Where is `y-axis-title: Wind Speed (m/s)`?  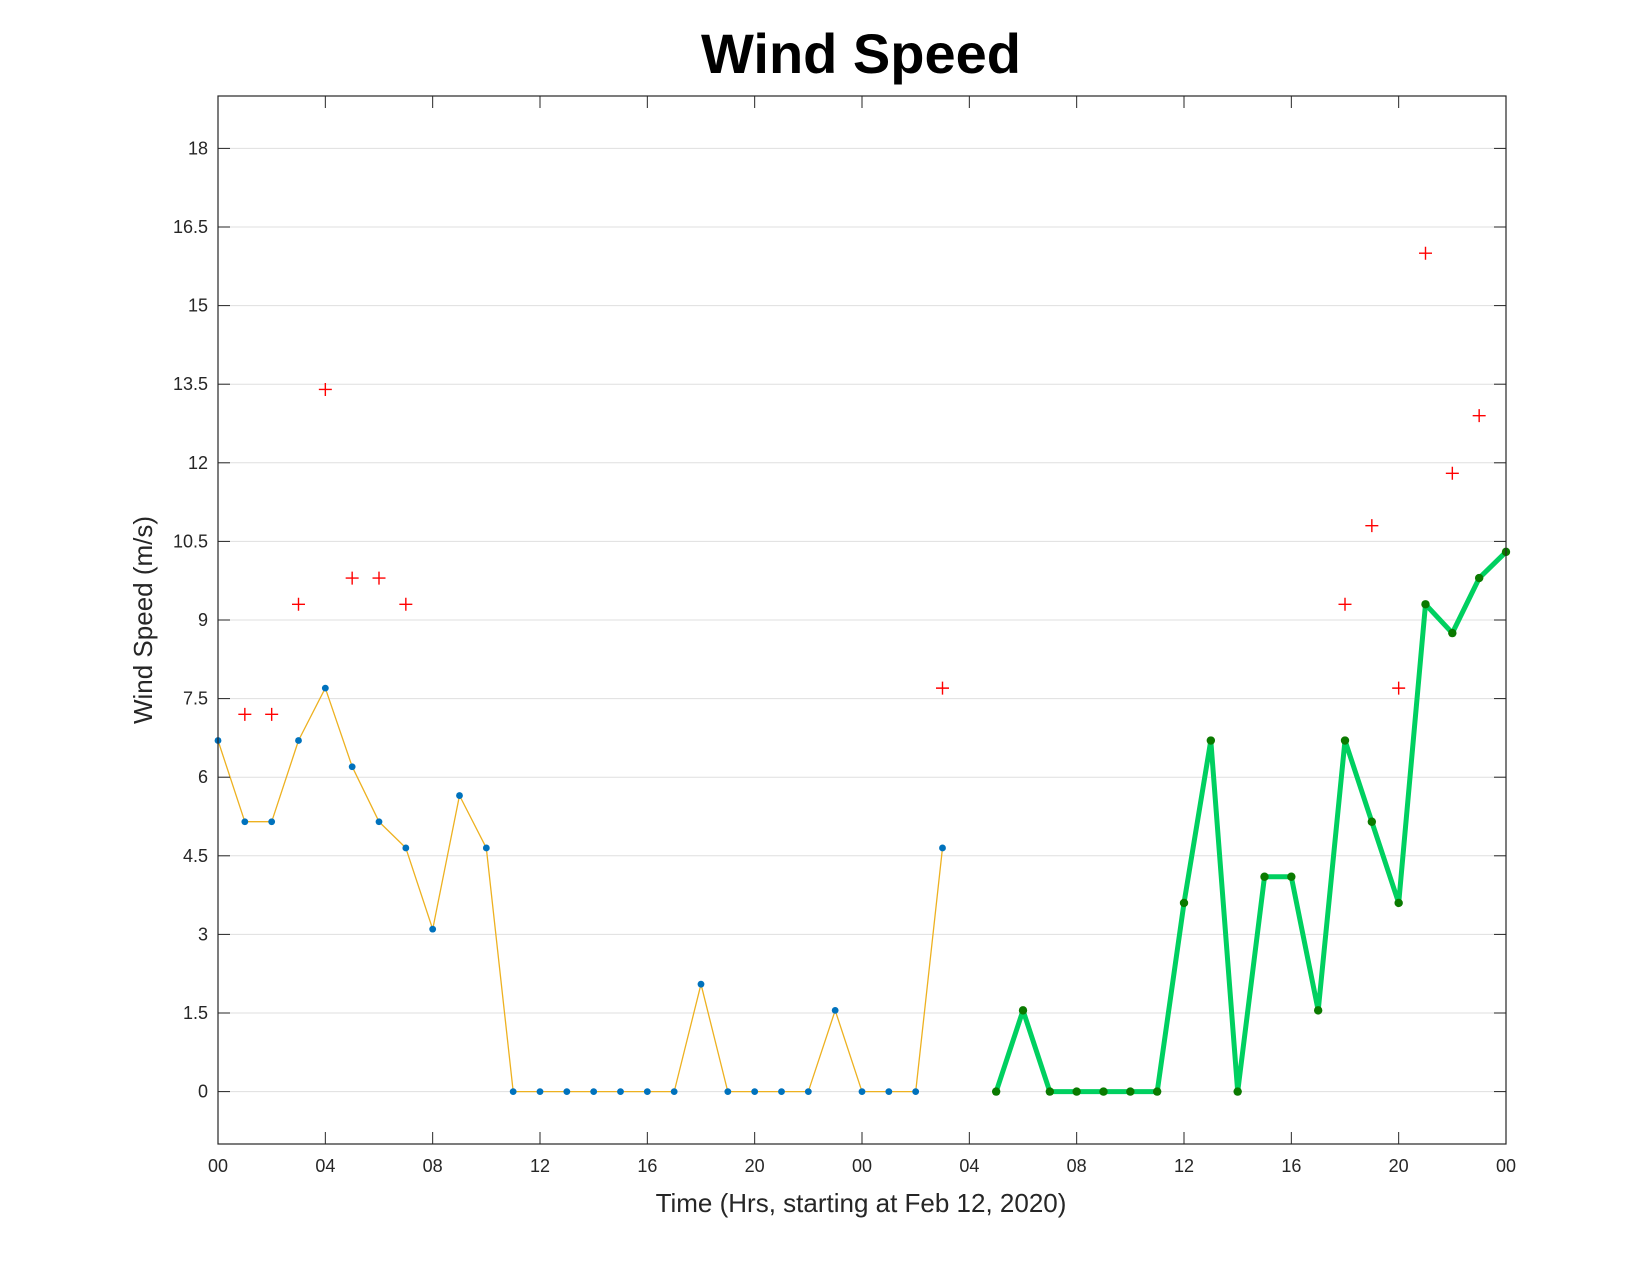 y-axis-title: Wind Speed (m/s) is located at coordinates (143, 620).